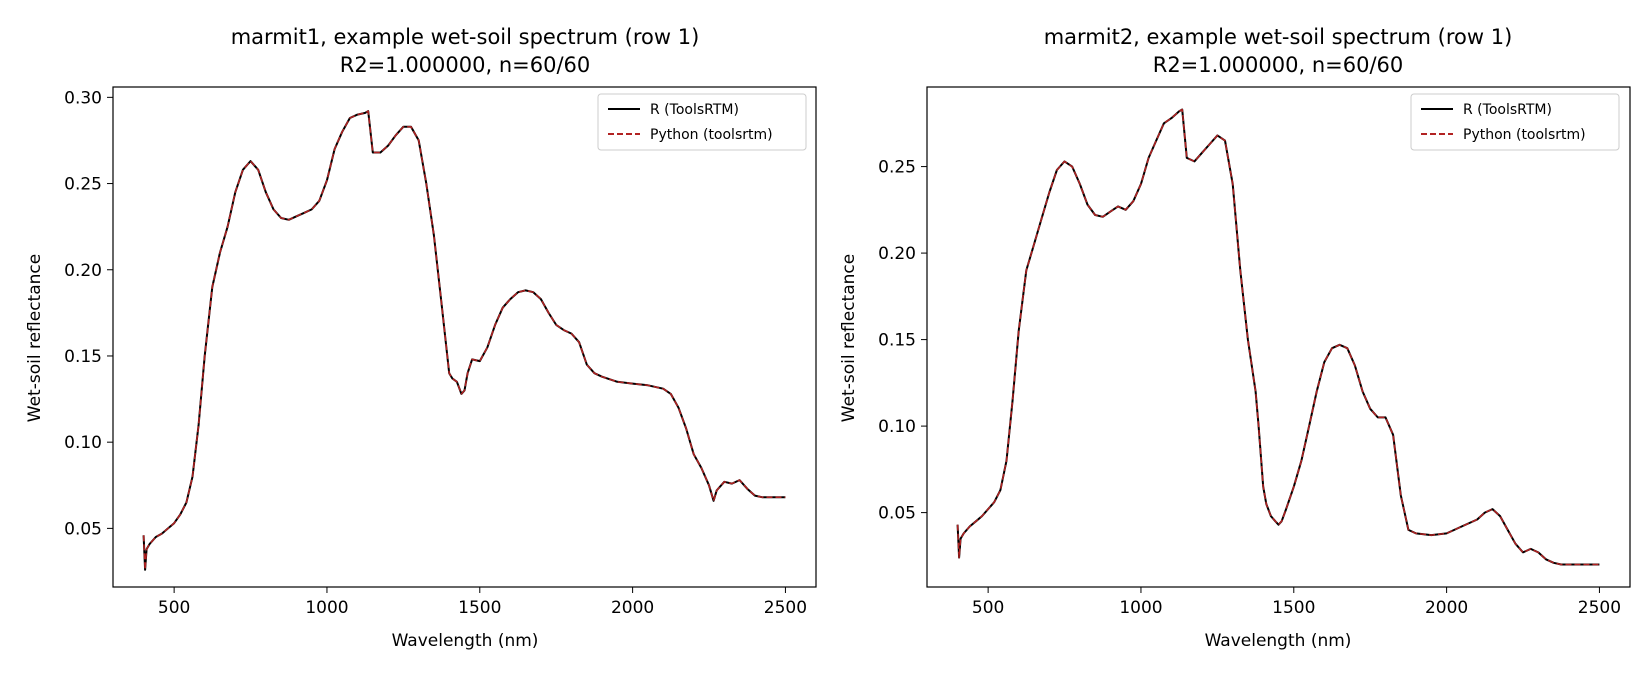  I want to click on y-tick-label: 0.30, so click(83, 98).